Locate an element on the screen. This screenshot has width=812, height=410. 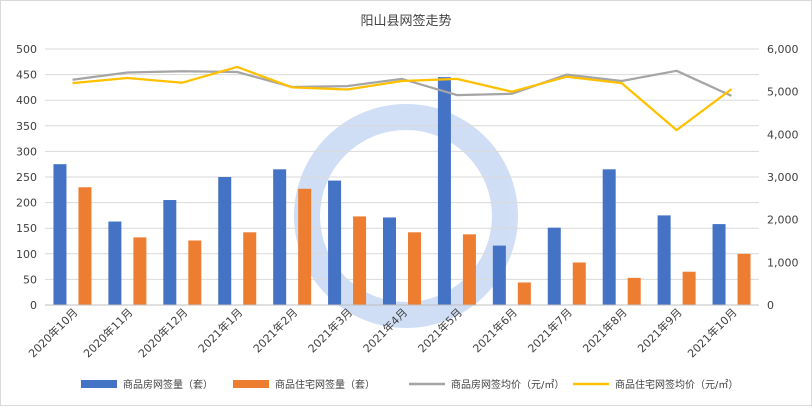
left-tick-label: 200 is located at coordinates (26, 203).